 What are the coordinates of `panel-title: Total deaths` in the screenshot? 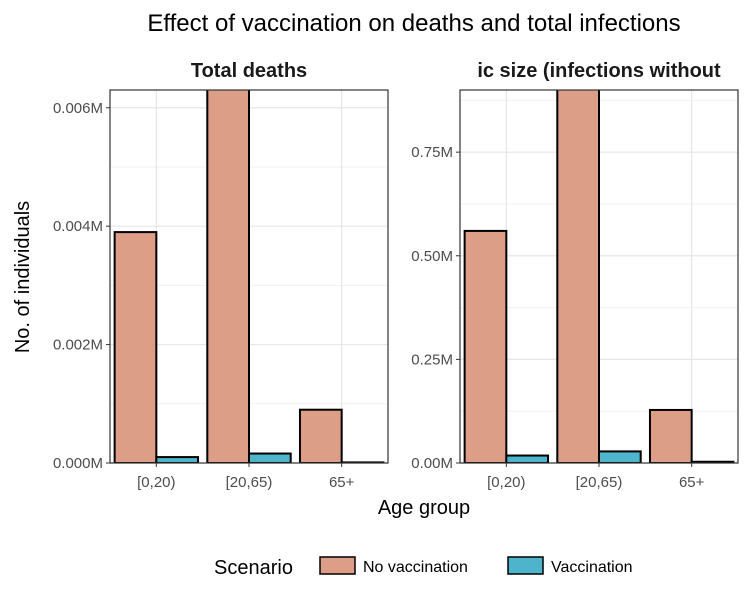 It's located at (249, 71).